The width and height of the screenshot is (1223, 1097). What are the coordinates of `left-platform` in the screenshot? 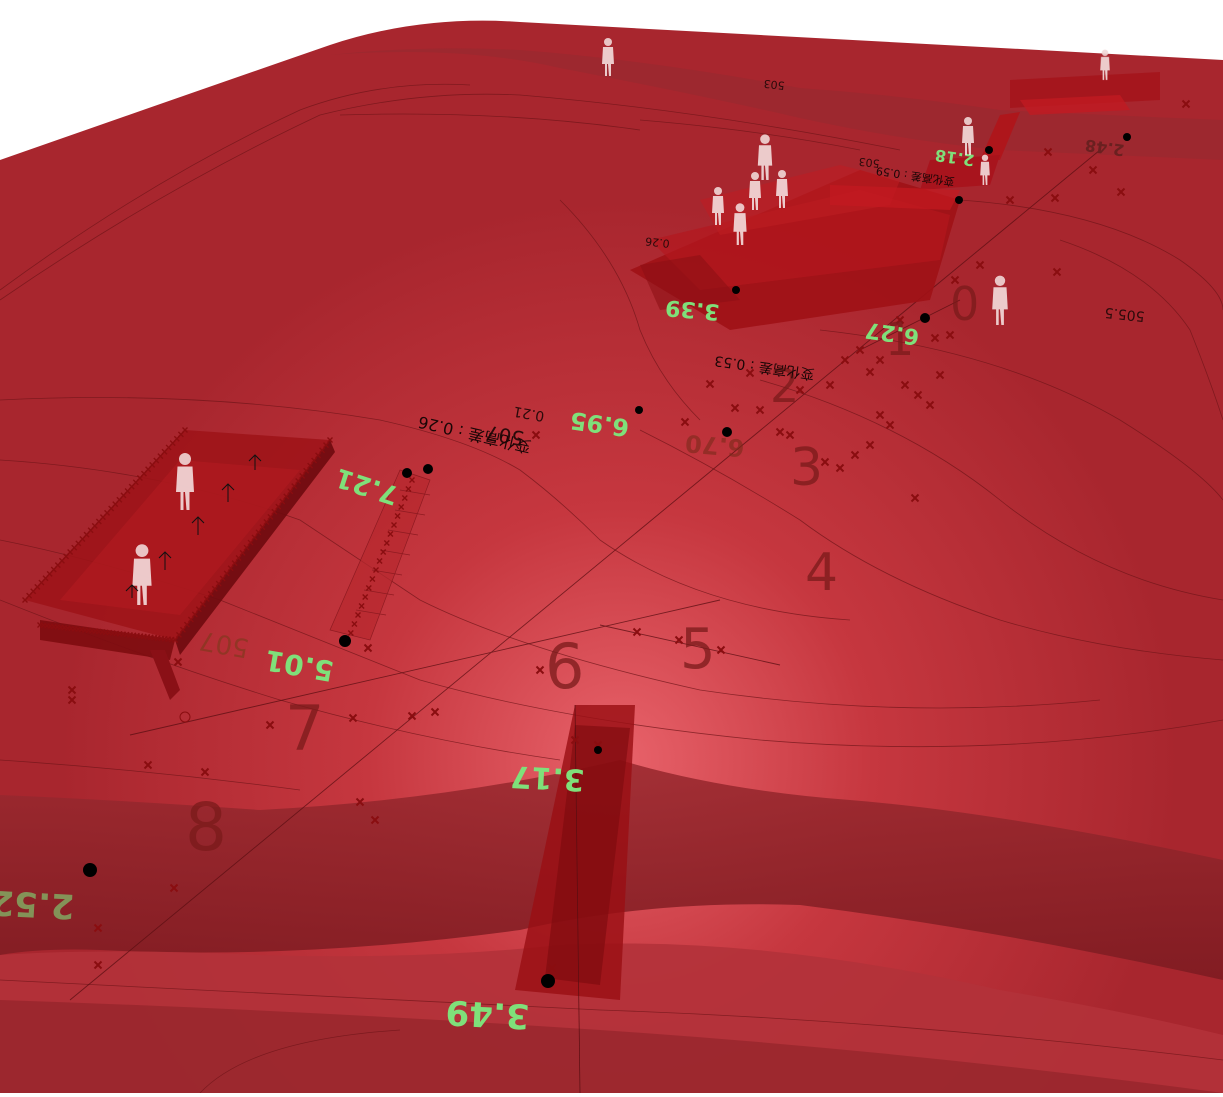 It's located at (180, 576).